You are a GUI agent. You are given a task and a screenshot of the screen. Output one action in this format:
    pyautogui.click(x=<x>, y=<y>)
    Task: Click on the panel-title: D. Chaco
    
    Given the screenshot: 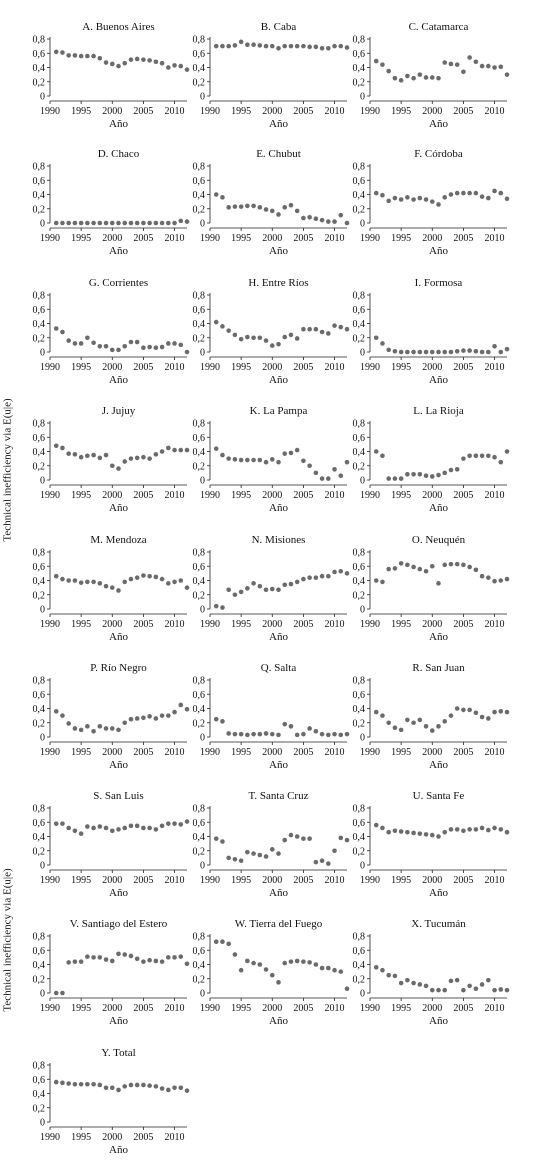 What is the action you would take?
    pyautogui.click(x=119, y=154)
    